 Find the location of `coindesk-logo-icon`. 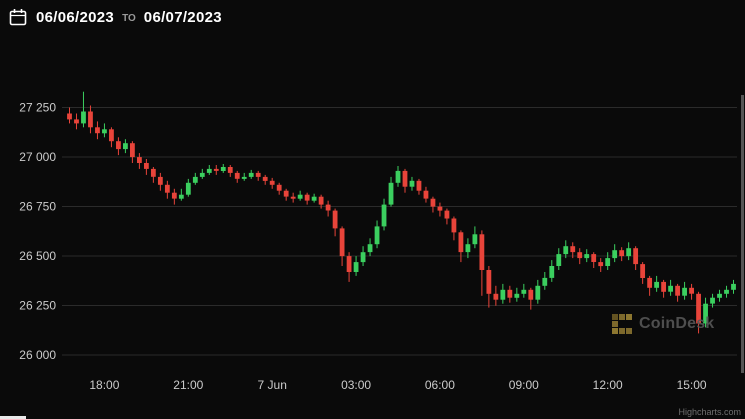

coindesk-logo-icon is located at coordinates (622, 324).